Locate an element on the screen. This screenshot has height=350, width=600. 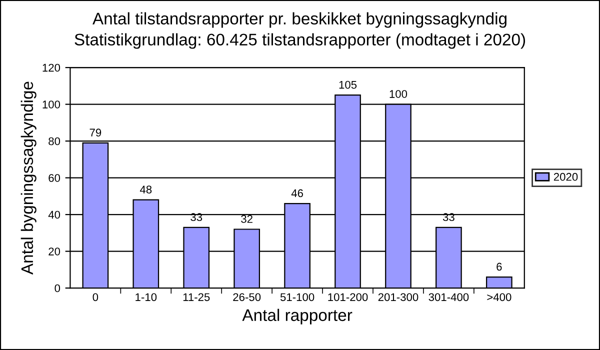
y-axis-title: Antal bygningssagkyndige is located at coordinates (28, 178).